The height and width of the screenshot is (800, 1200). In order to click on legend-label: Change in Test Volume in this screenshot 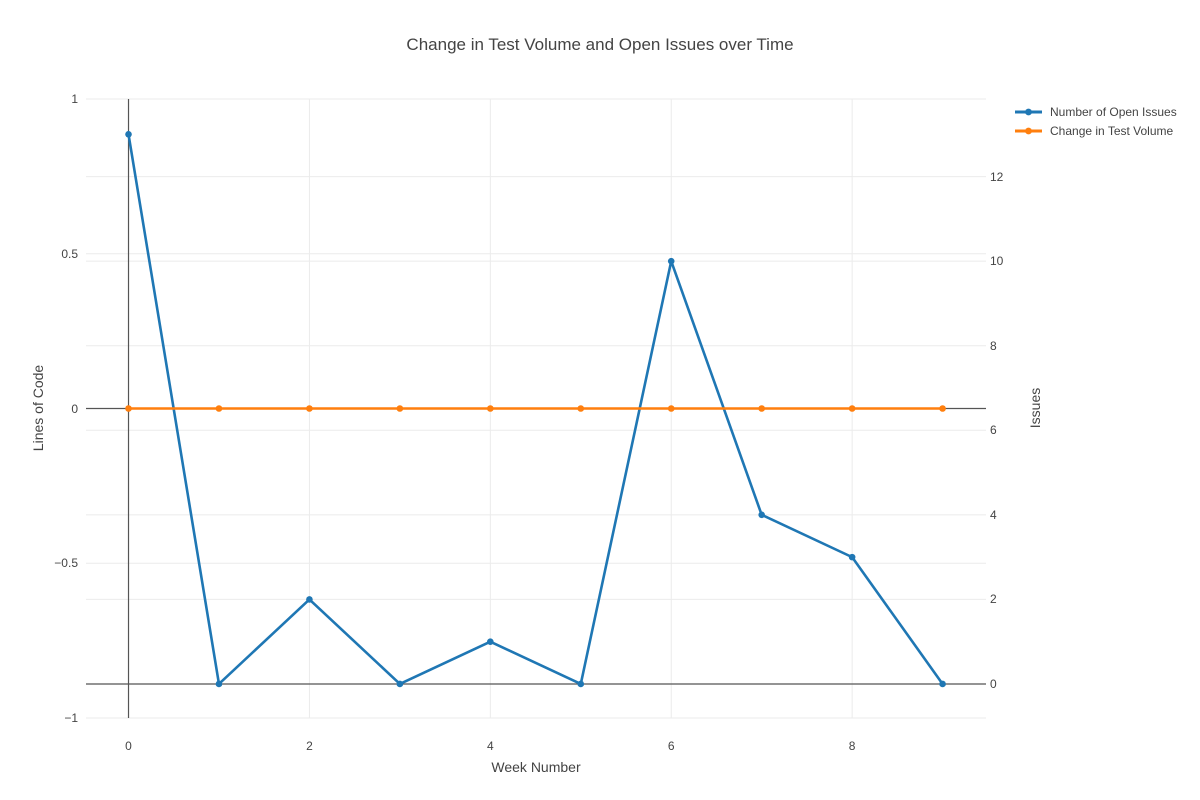, I will do `click(1112, 131)`.